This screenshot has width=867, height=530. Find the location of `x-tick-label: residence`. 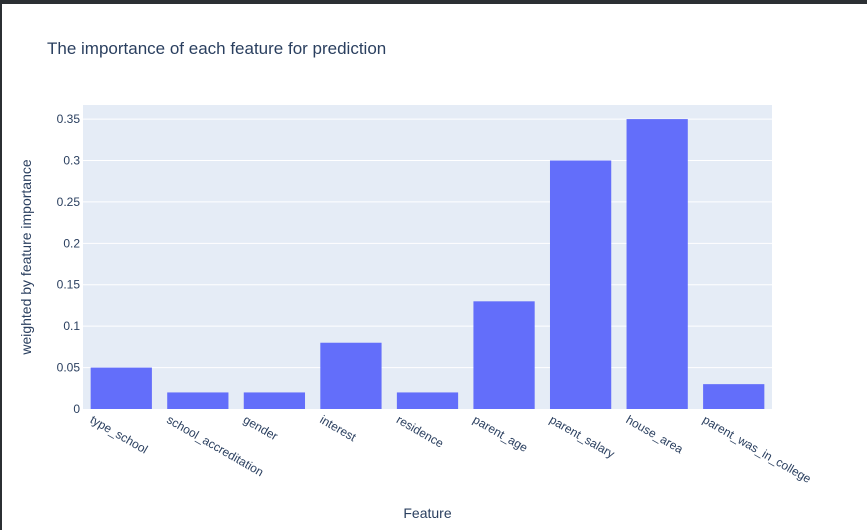

x-tick-label: residence is located at coordinates (420, 431).